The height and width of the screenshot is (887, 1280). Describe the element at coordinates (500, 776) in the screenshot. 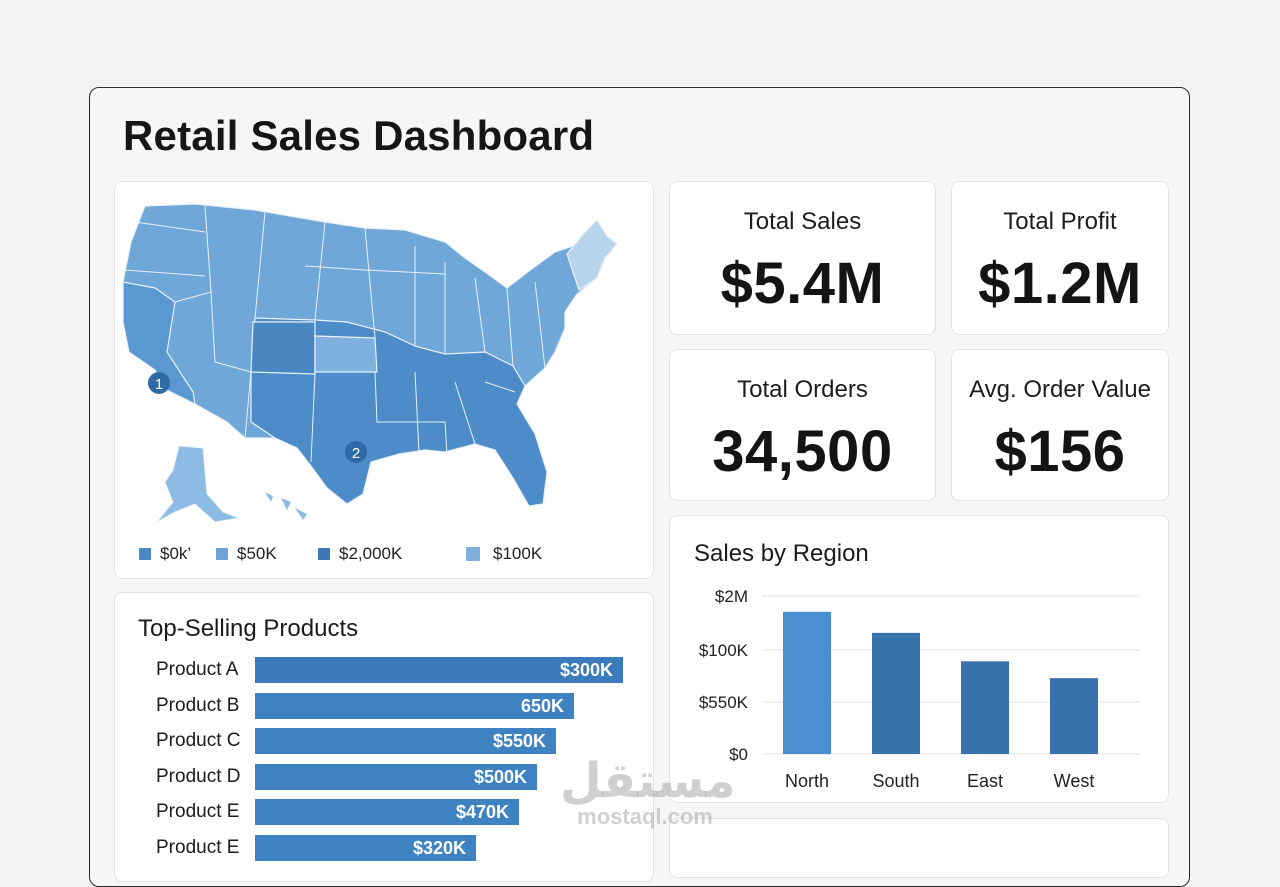

I see `product-value-label: $500K` at that location.